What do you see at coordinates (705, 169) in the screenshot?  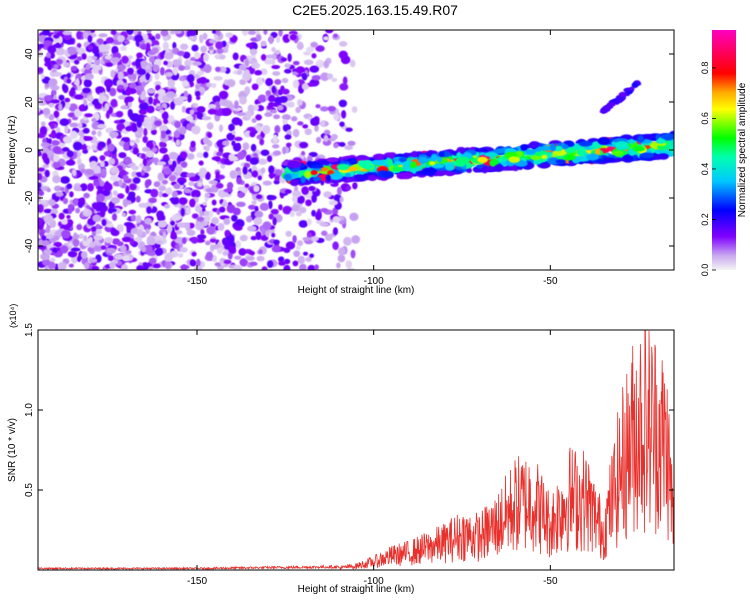 I see `colorbar-tick-label: 0.4` at bounding box center [705, 169].